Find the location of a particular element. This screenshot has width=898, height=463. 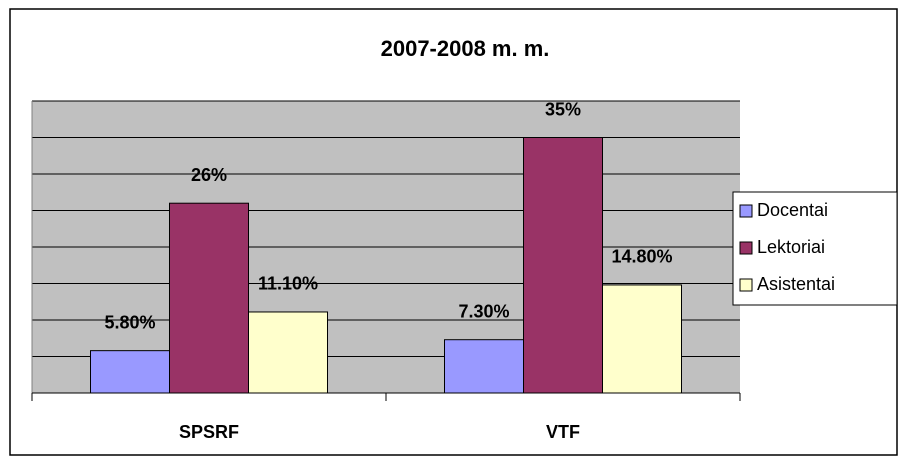

x-tick-label: VTF is located at coordinates (563, 432).